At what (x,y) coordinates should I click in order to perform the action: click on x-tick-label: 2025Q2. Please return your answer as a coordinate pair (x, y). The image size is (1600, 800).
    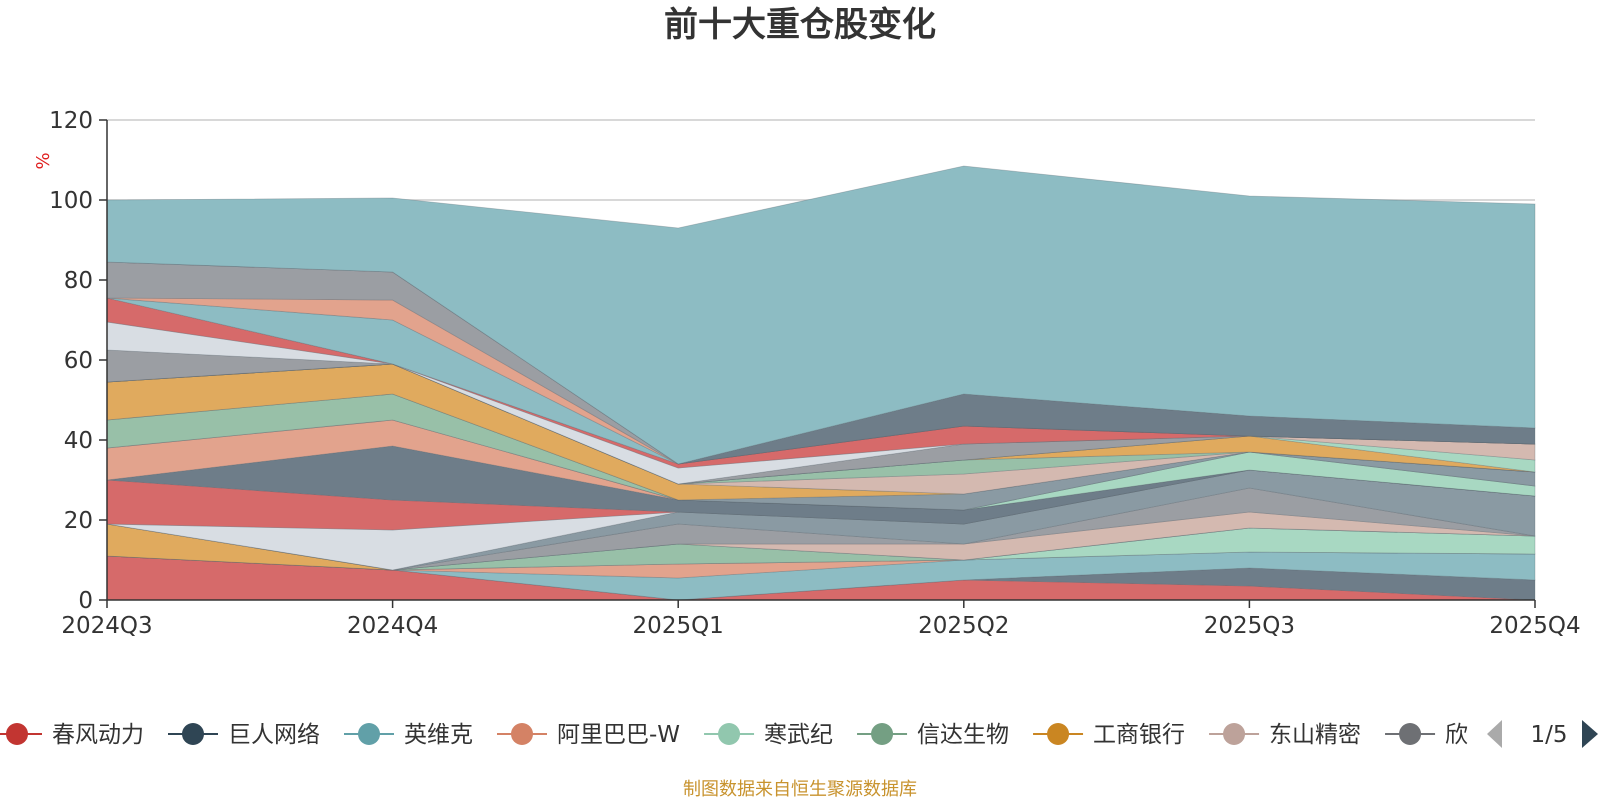
    Looking at the image, I should click on (963, 626).